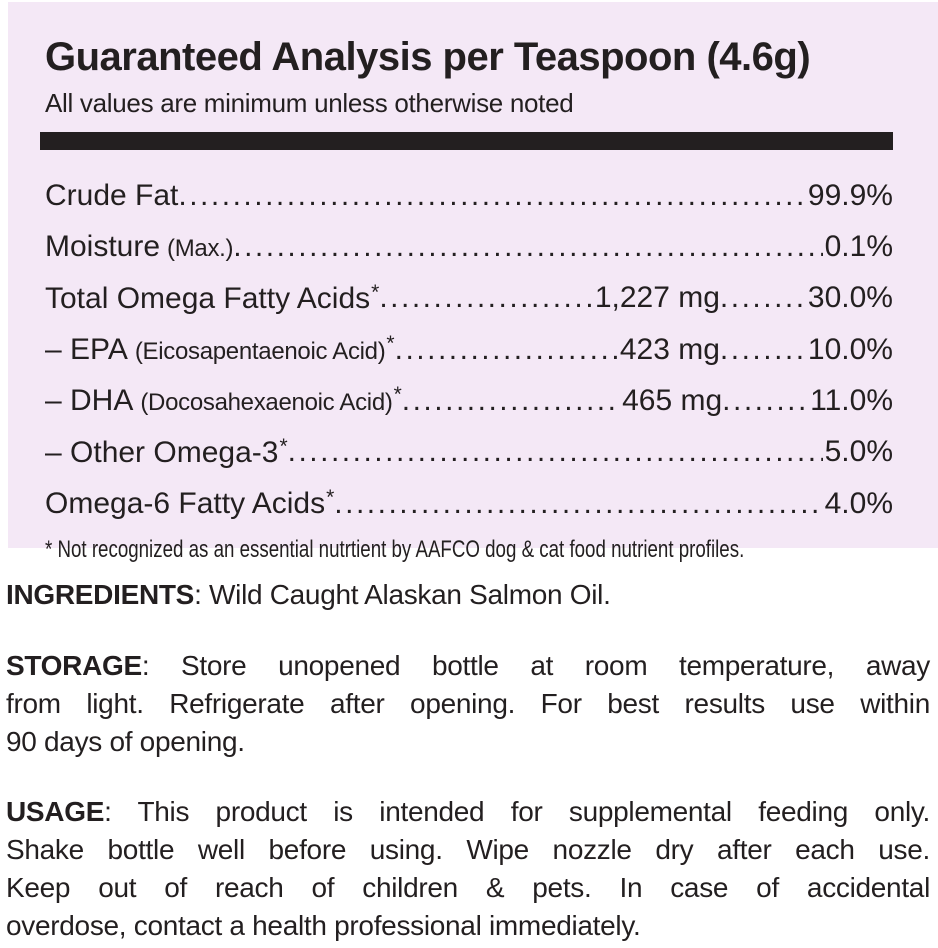 This screenshot has height=948, width=938. I want to click on divider-bar, so click(466, 141).